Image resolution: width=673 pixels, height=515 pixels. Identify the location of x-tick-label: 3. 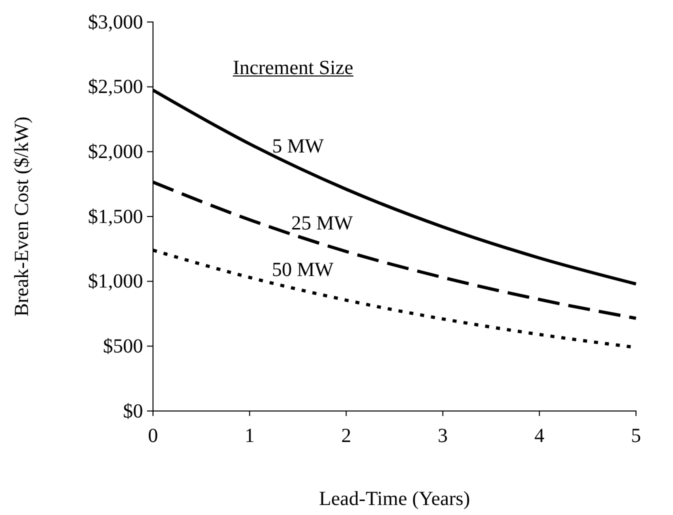
(443, 436).